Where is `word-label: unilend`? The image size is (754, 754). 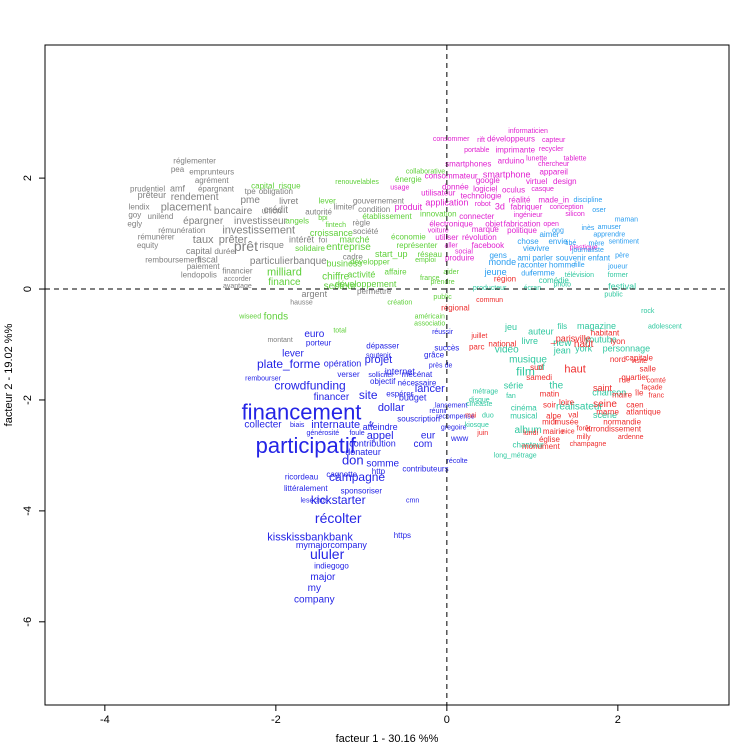
word-label: unilend is located at coordinates (161, 216).